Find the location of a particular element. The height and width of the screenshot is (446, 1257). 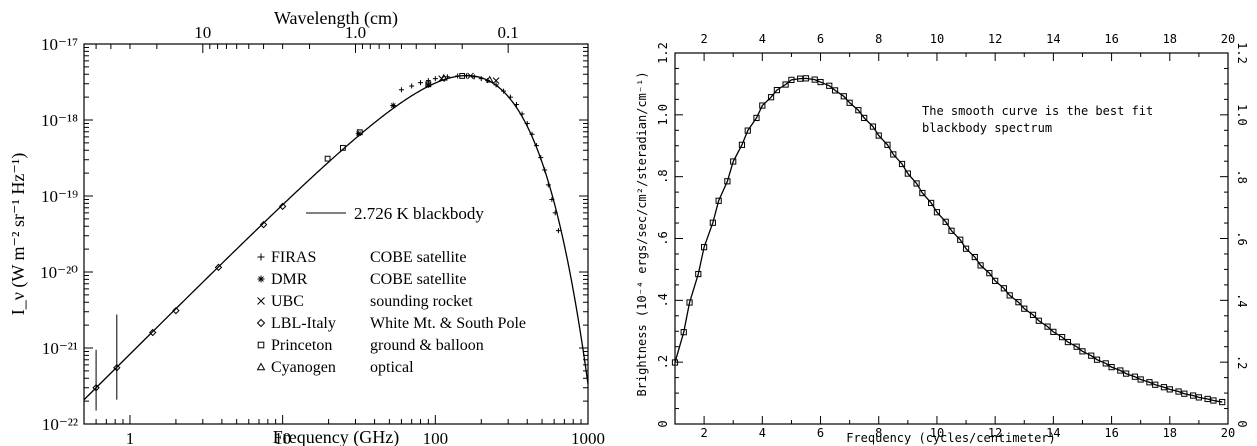

right-y-tick-label-right: .4 is located at coordinates (1242, 300).